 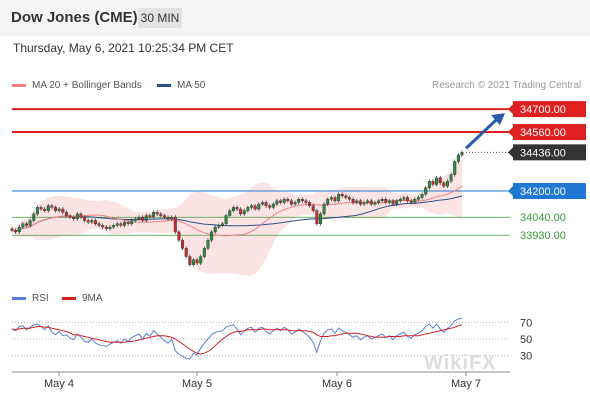 I want to click on ma20-swatch, so click(x=19, y=85).